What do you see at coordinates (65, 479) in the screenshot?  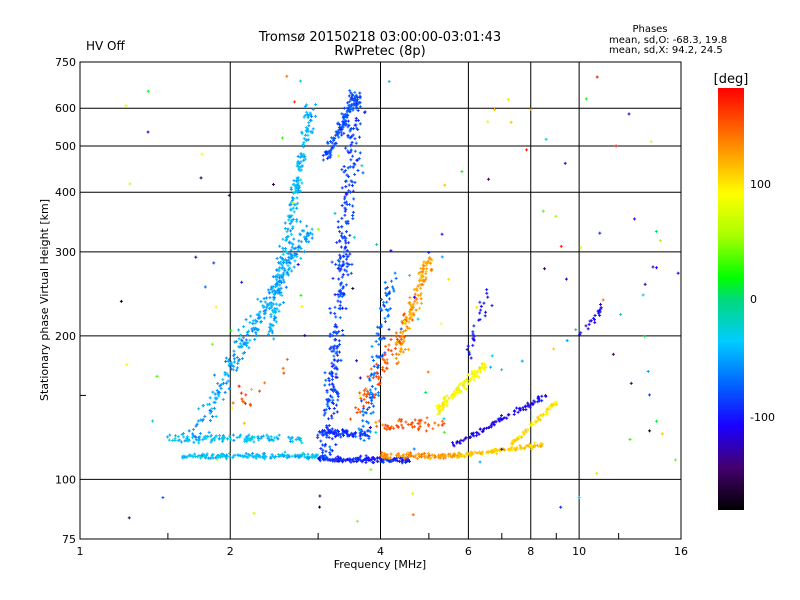 I see `y-tick-label: 100` at bounding box center [65, 479].